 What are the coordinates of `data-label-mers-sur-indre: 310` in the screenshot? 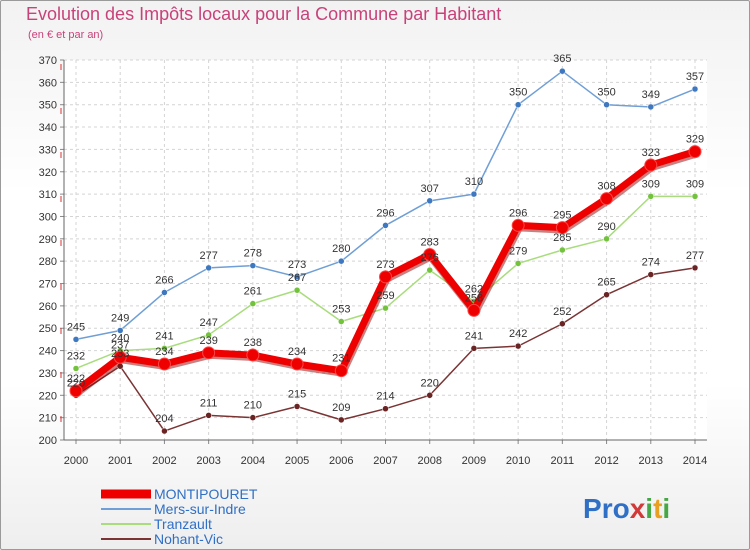 It's located at (474, 182).